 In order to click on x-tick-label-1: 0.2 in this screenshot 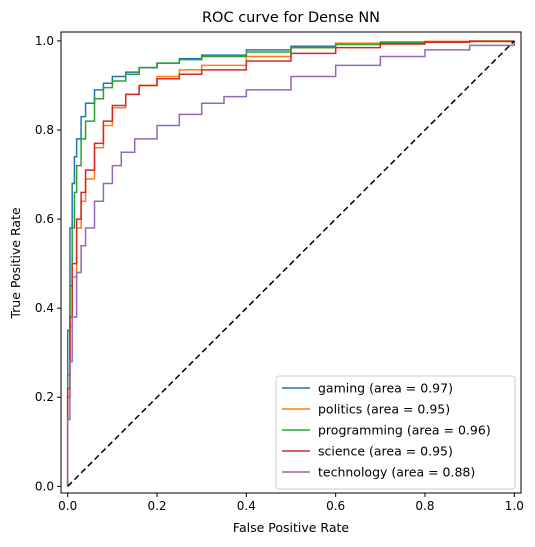, I will do `click(156, 506)`.